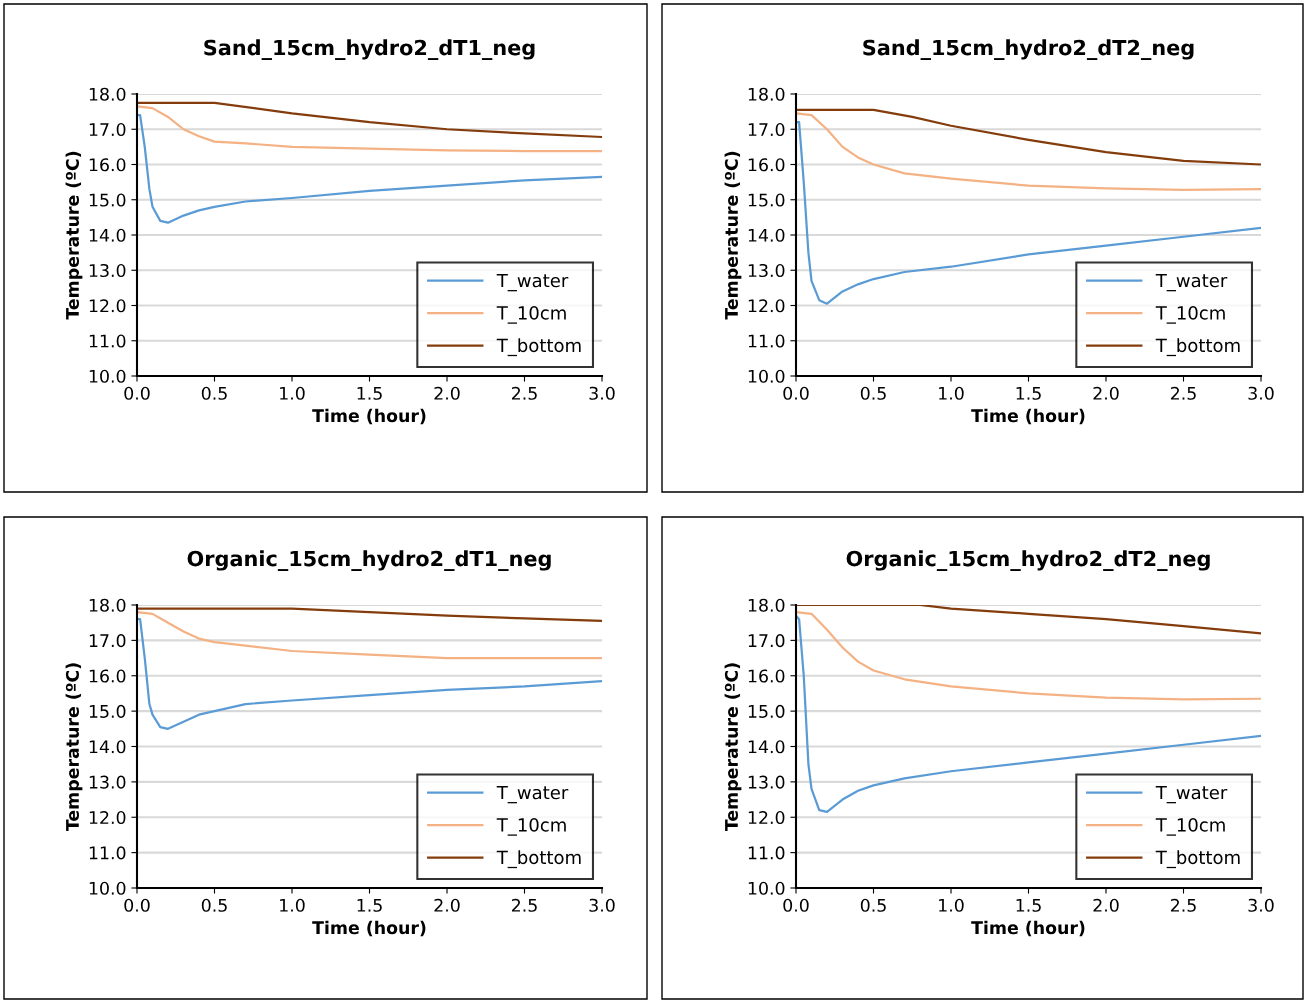 The height and width of the screenshot is (1001, 1306). Describe the element at coordinates (1028, 50) in the screenshot. I see `chart-title: Sand_15cm_hydro2_dT2_neg` at that location.